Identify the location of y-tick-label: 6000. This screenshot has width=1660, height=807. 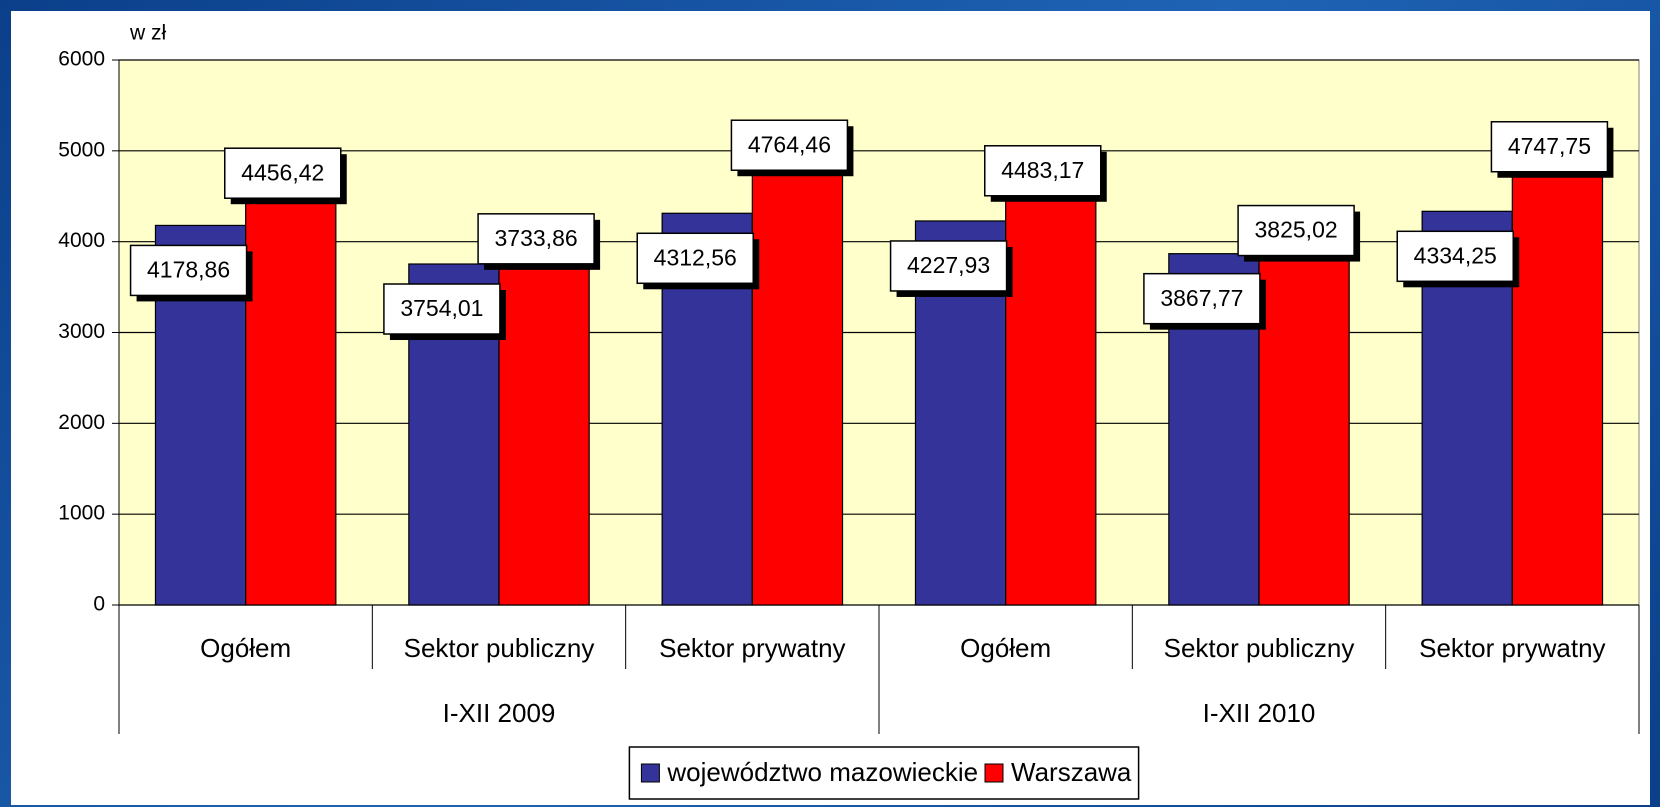
(81, 59).